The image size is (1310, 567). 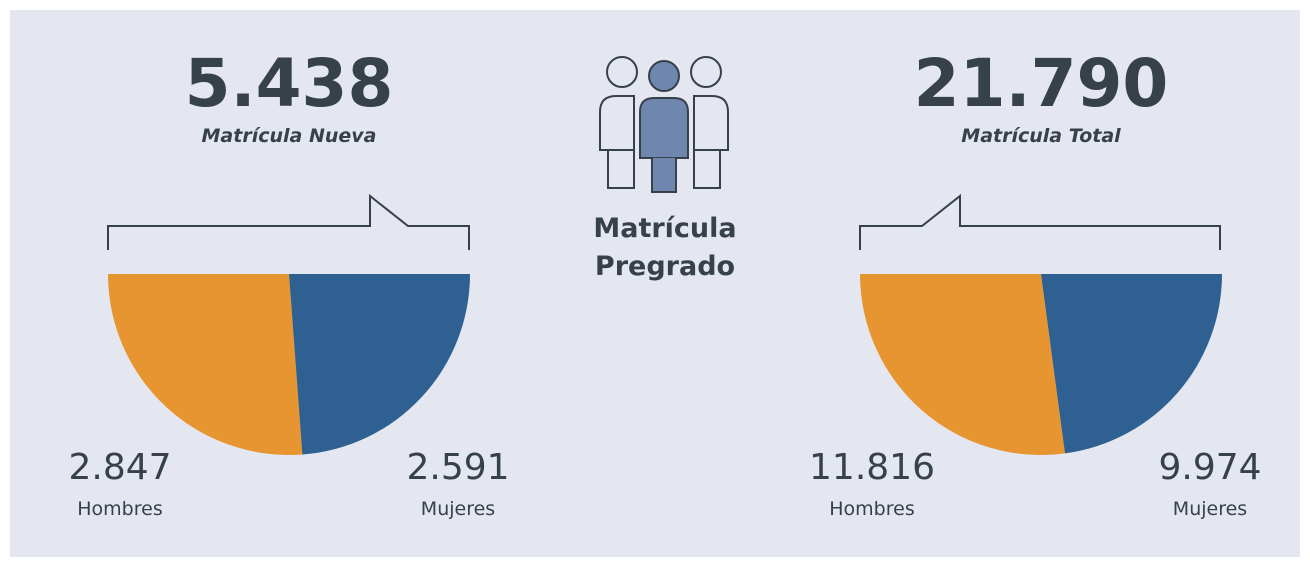 I want to click on value-label: 9.974, so click(x=1209, y=467).